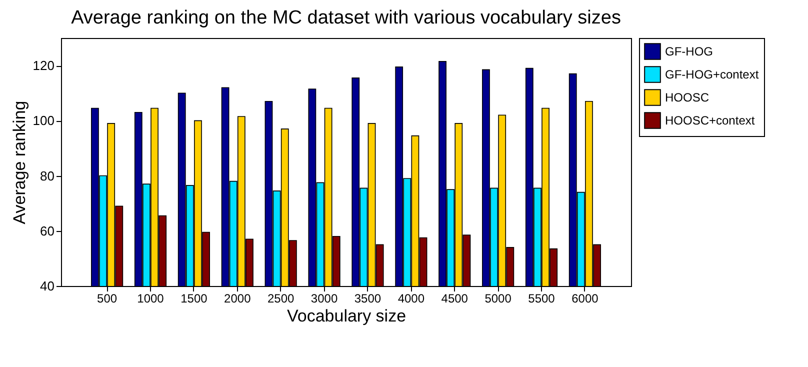 The image size is (808, 367). I want to click on y-tick-label: 120, so click(43, 66).